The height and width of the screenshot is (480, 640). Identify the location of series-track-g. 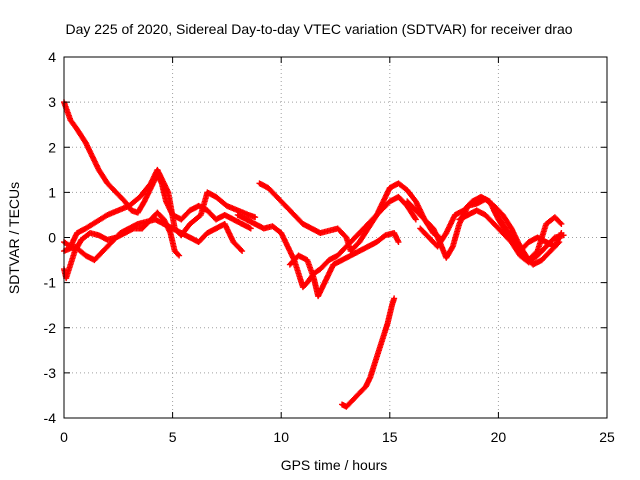
(344, 264).